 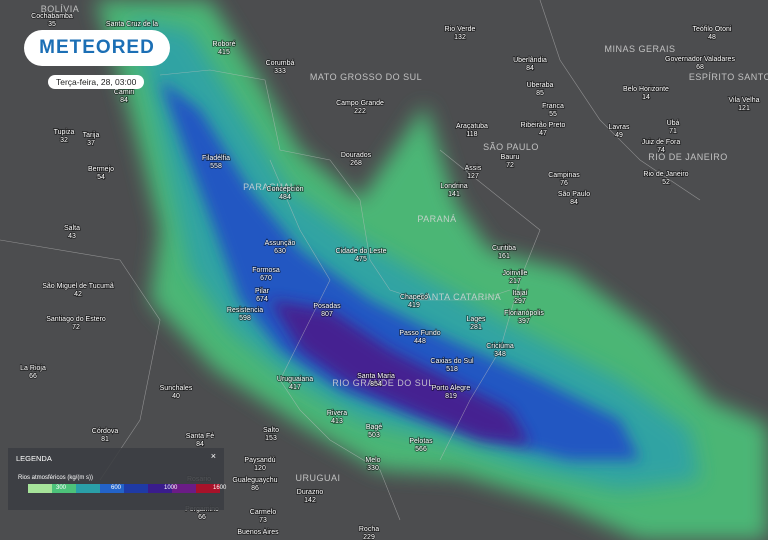 I want to click on city-value: 333, so click(x=280, y=71).